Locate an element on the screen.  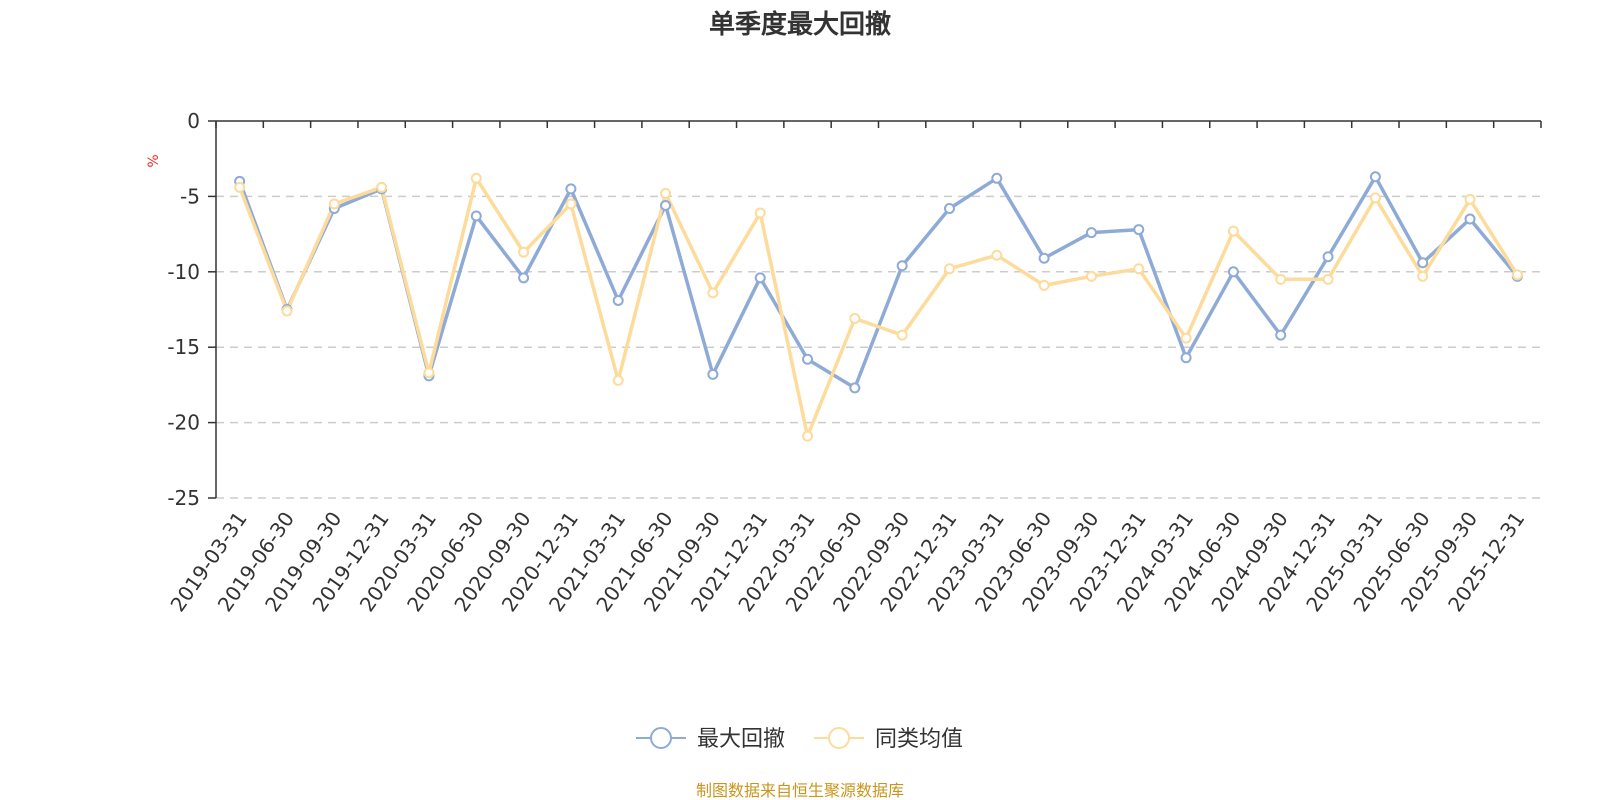
y-tick-labels: 0 -5 -10 -15 -20 -25 is located at coordinates (183, 309).